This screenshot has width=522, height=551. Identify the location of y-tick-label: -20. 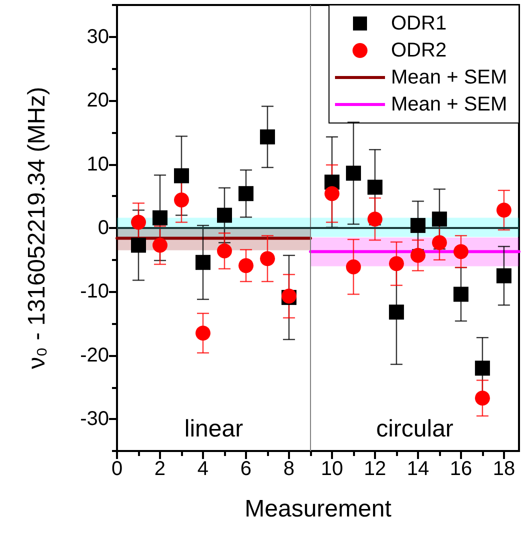
(94, 355).